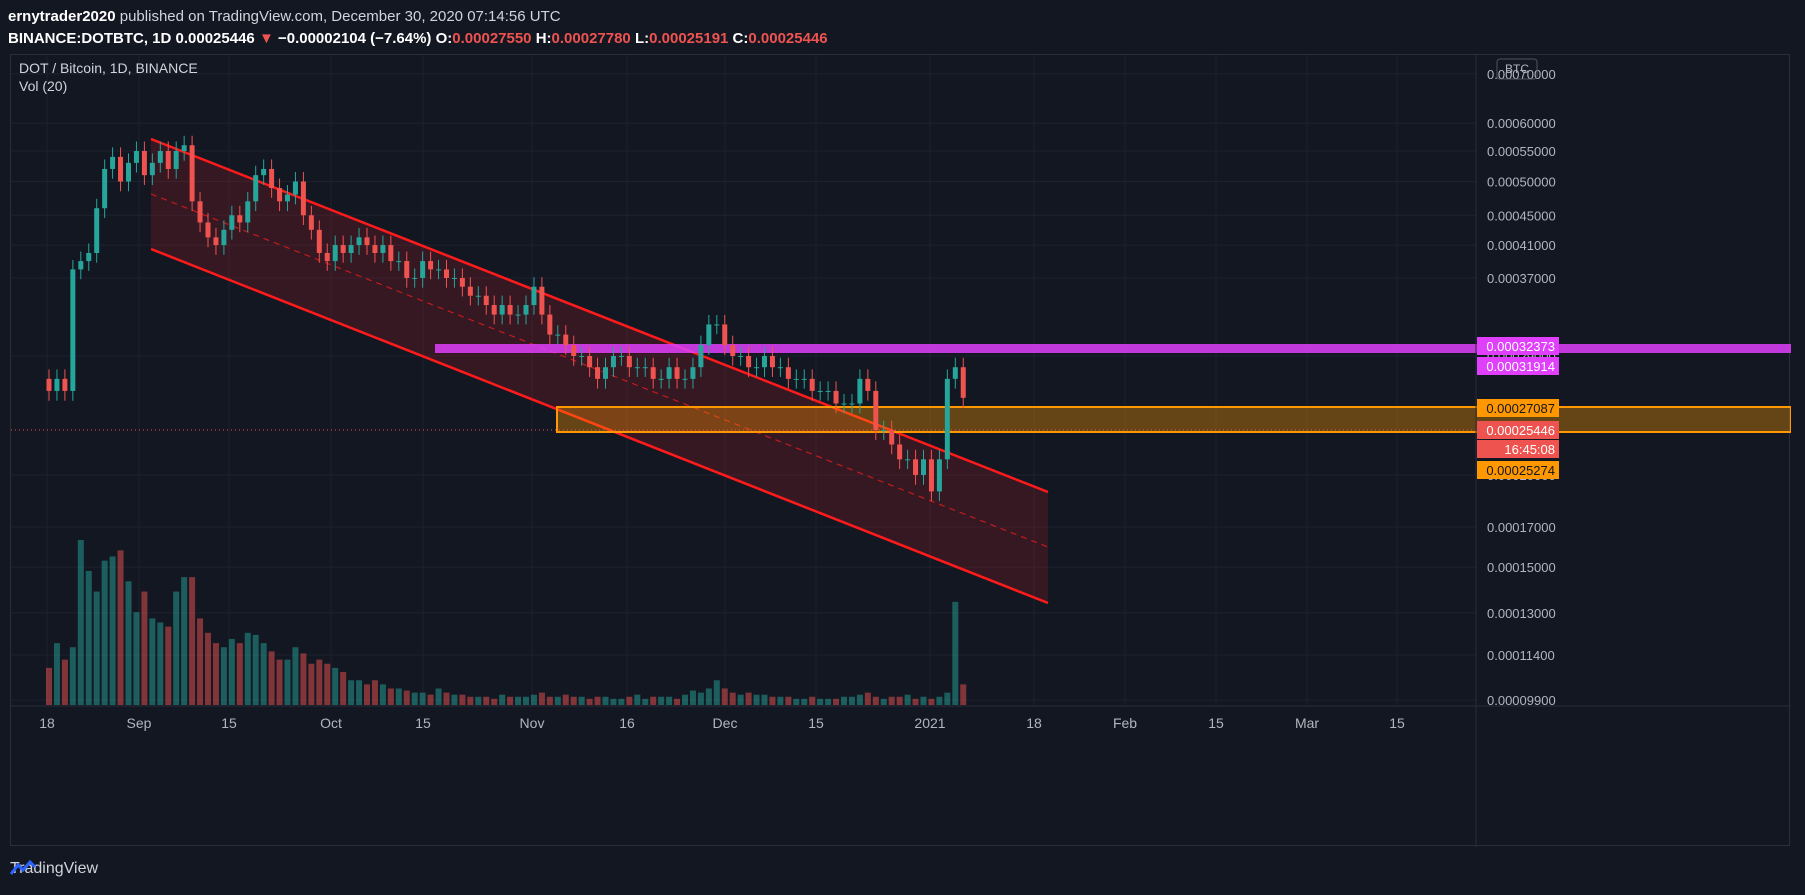 The image size is (1805, 895). Describe the element at coordinates (642, 38) in the screenshot. I see `low-label: L:` at that location.